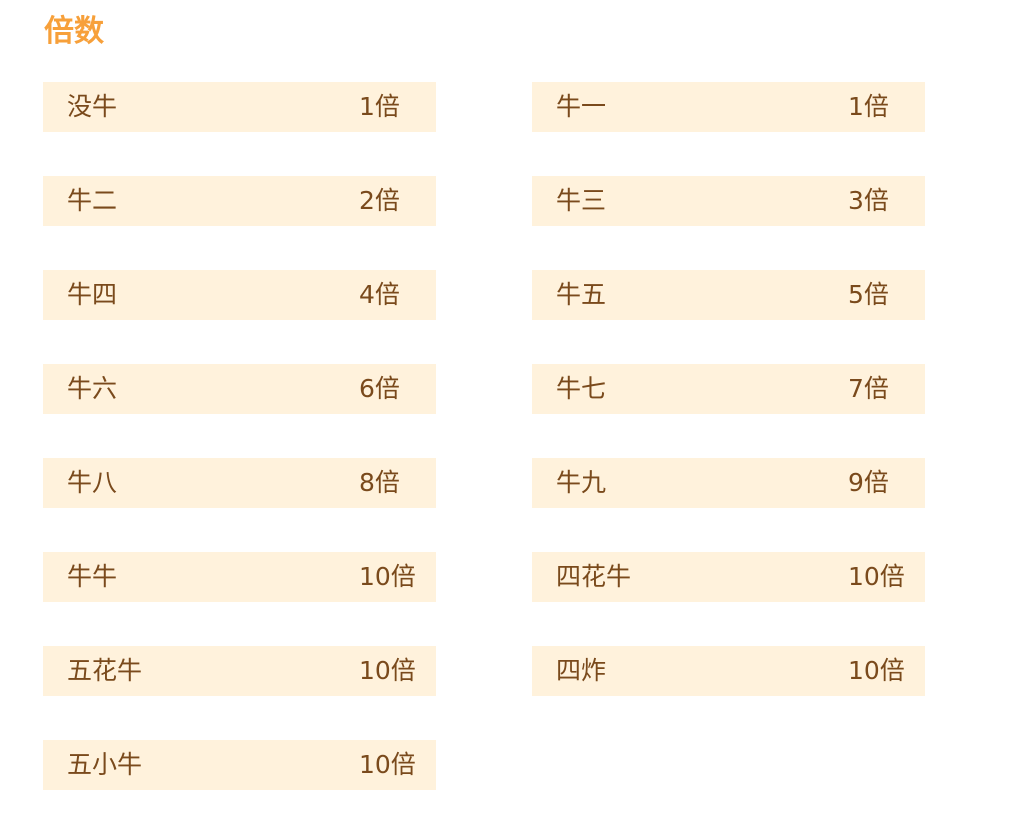  Describe the element at coordinates (92, 106) in the screenshot. I see `hand-name: 没牛` at that location.